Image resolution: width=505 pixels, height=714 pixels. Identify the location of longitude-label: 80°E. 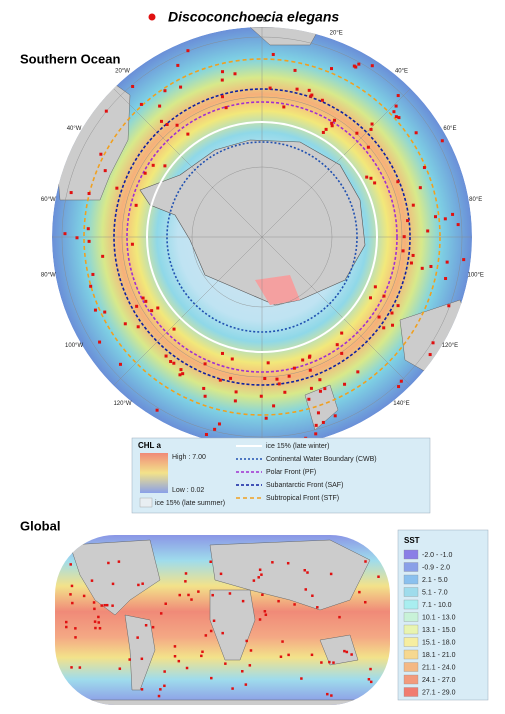
(475, 200).